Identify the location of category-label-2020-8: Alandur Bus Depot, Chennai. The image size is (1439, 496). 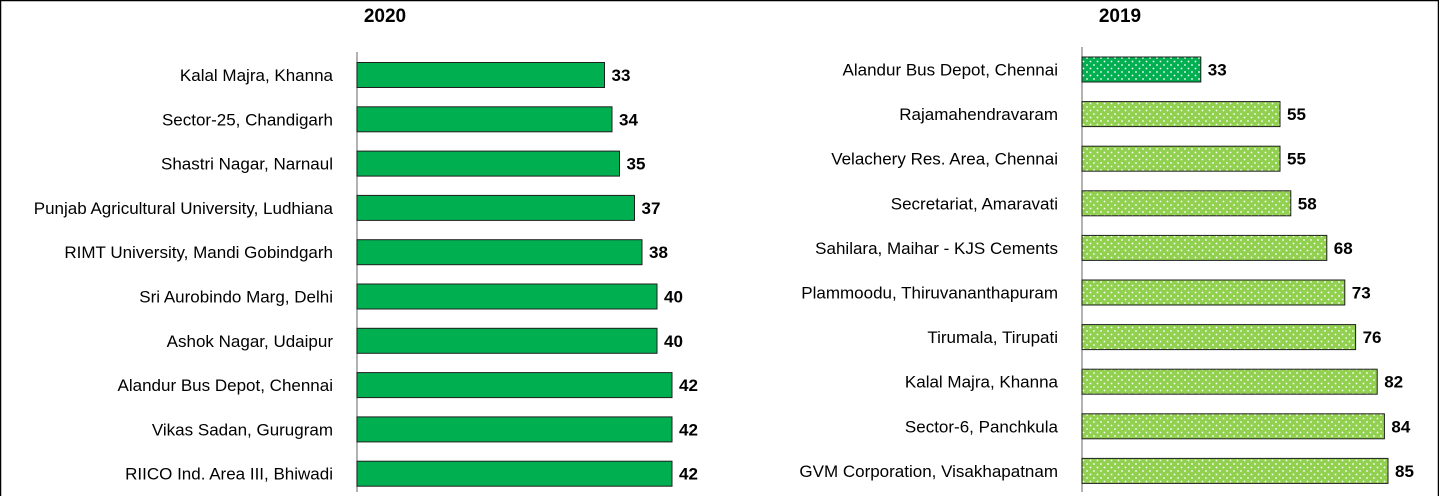
(225, 385).